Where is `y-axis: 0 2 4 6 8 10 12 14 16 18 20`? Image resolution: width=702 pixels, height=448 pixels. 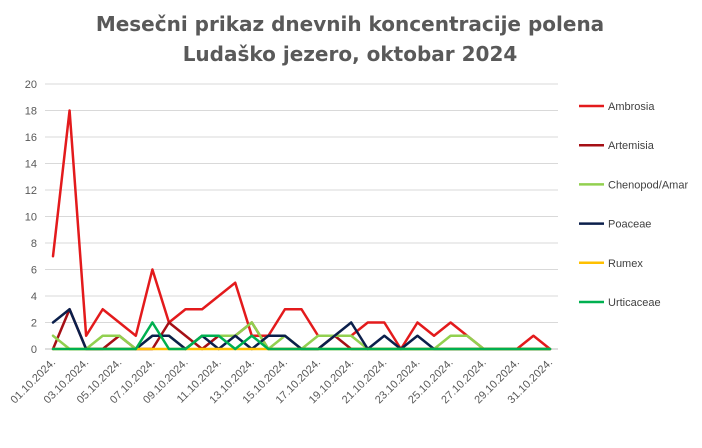
y-axis: 0 2 4 6 8 10 12 14 16 18 20 is located at coordinates (31, 217).